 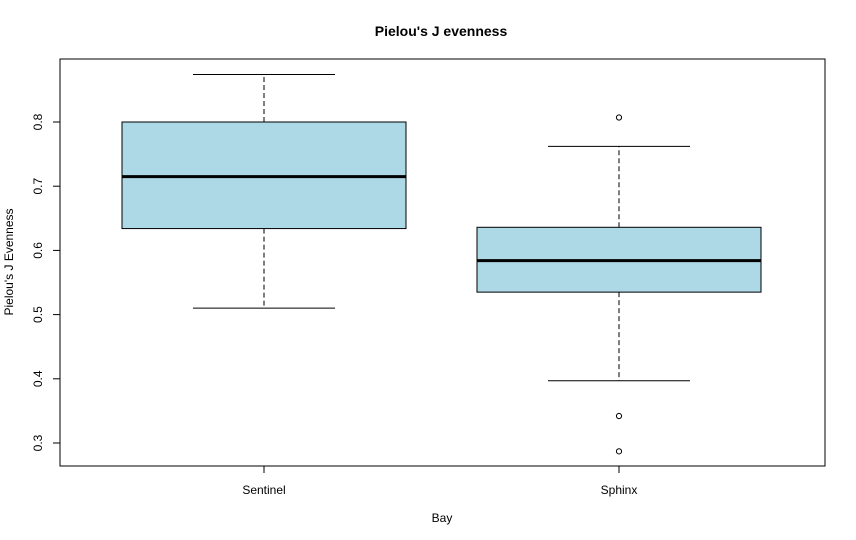 I want to click on x-axis-label: Bay, so click(x=442, y=518).